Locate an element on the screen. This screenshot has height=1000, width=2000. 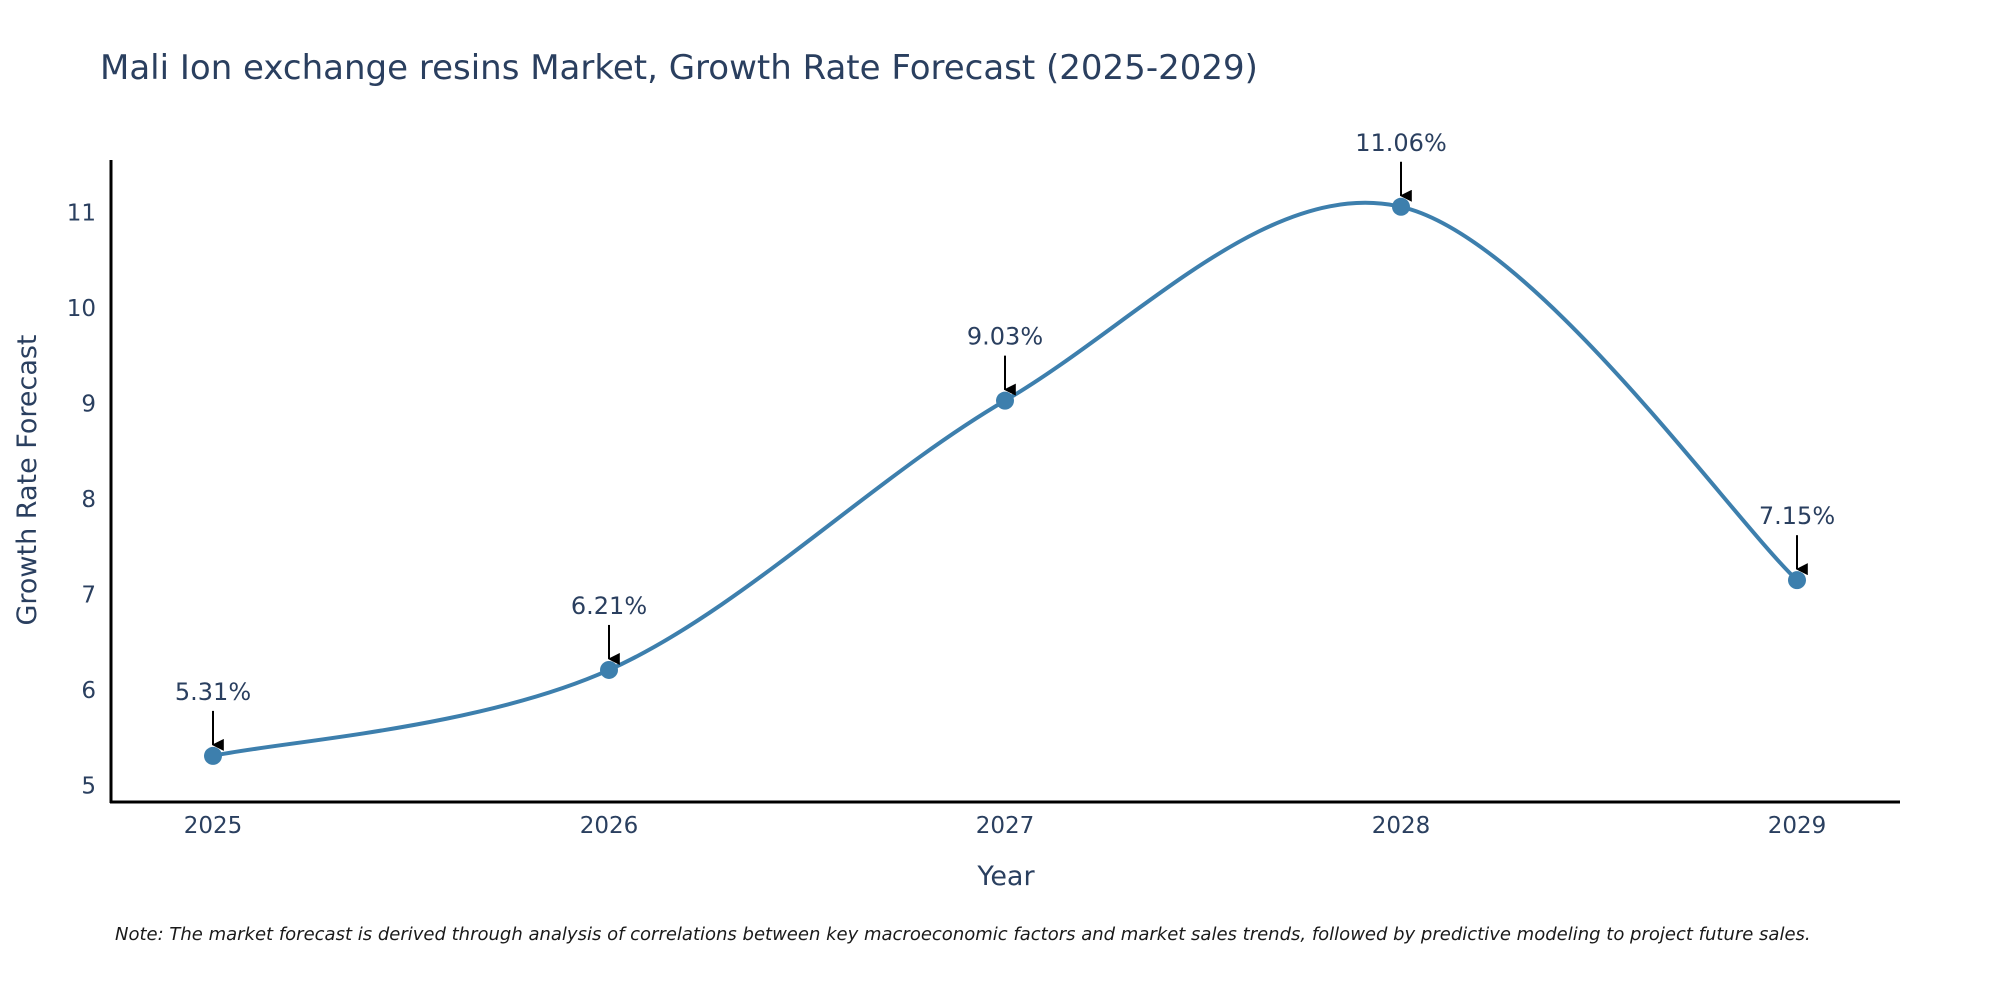
y-axis-ticks: 5 6 7 8 9 10 11 is located at coordinates (81, 500).